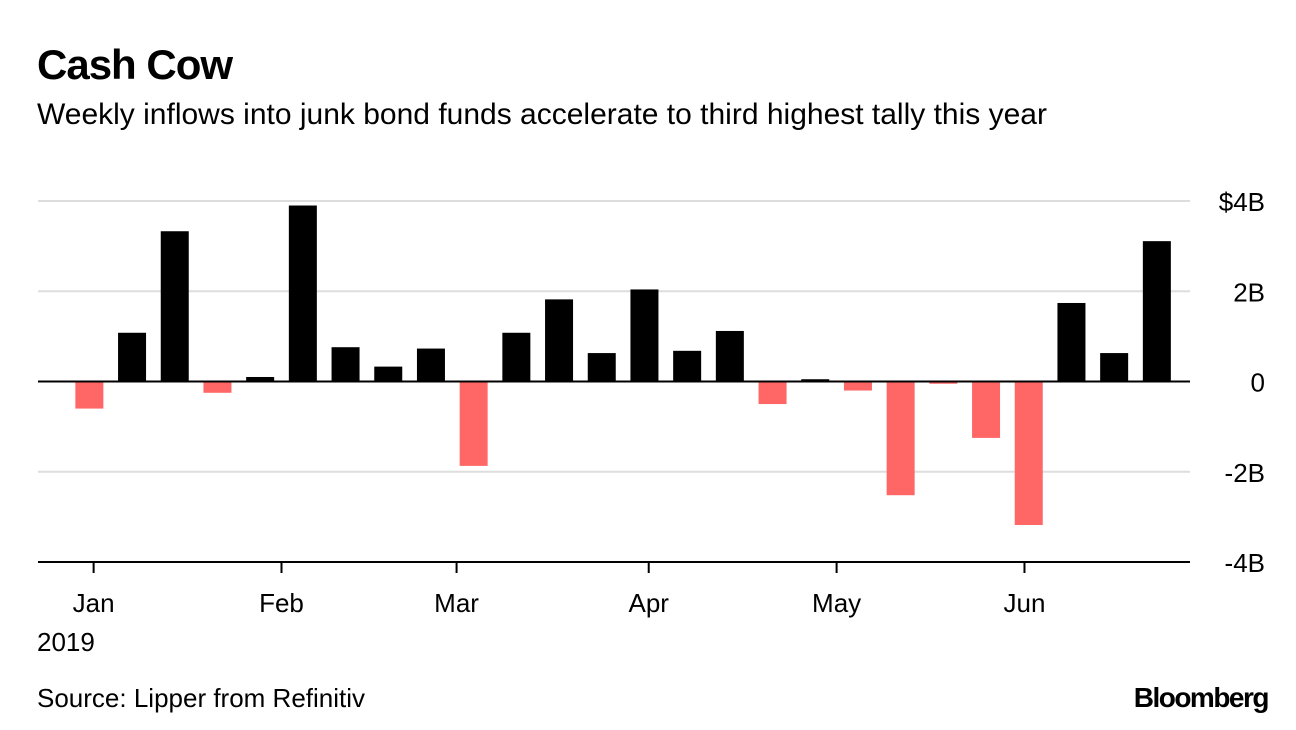 Image resolution: width=1296 pixels, height=730 pixels. I want to click on x-tick-label: Apr, so click(648, 603).